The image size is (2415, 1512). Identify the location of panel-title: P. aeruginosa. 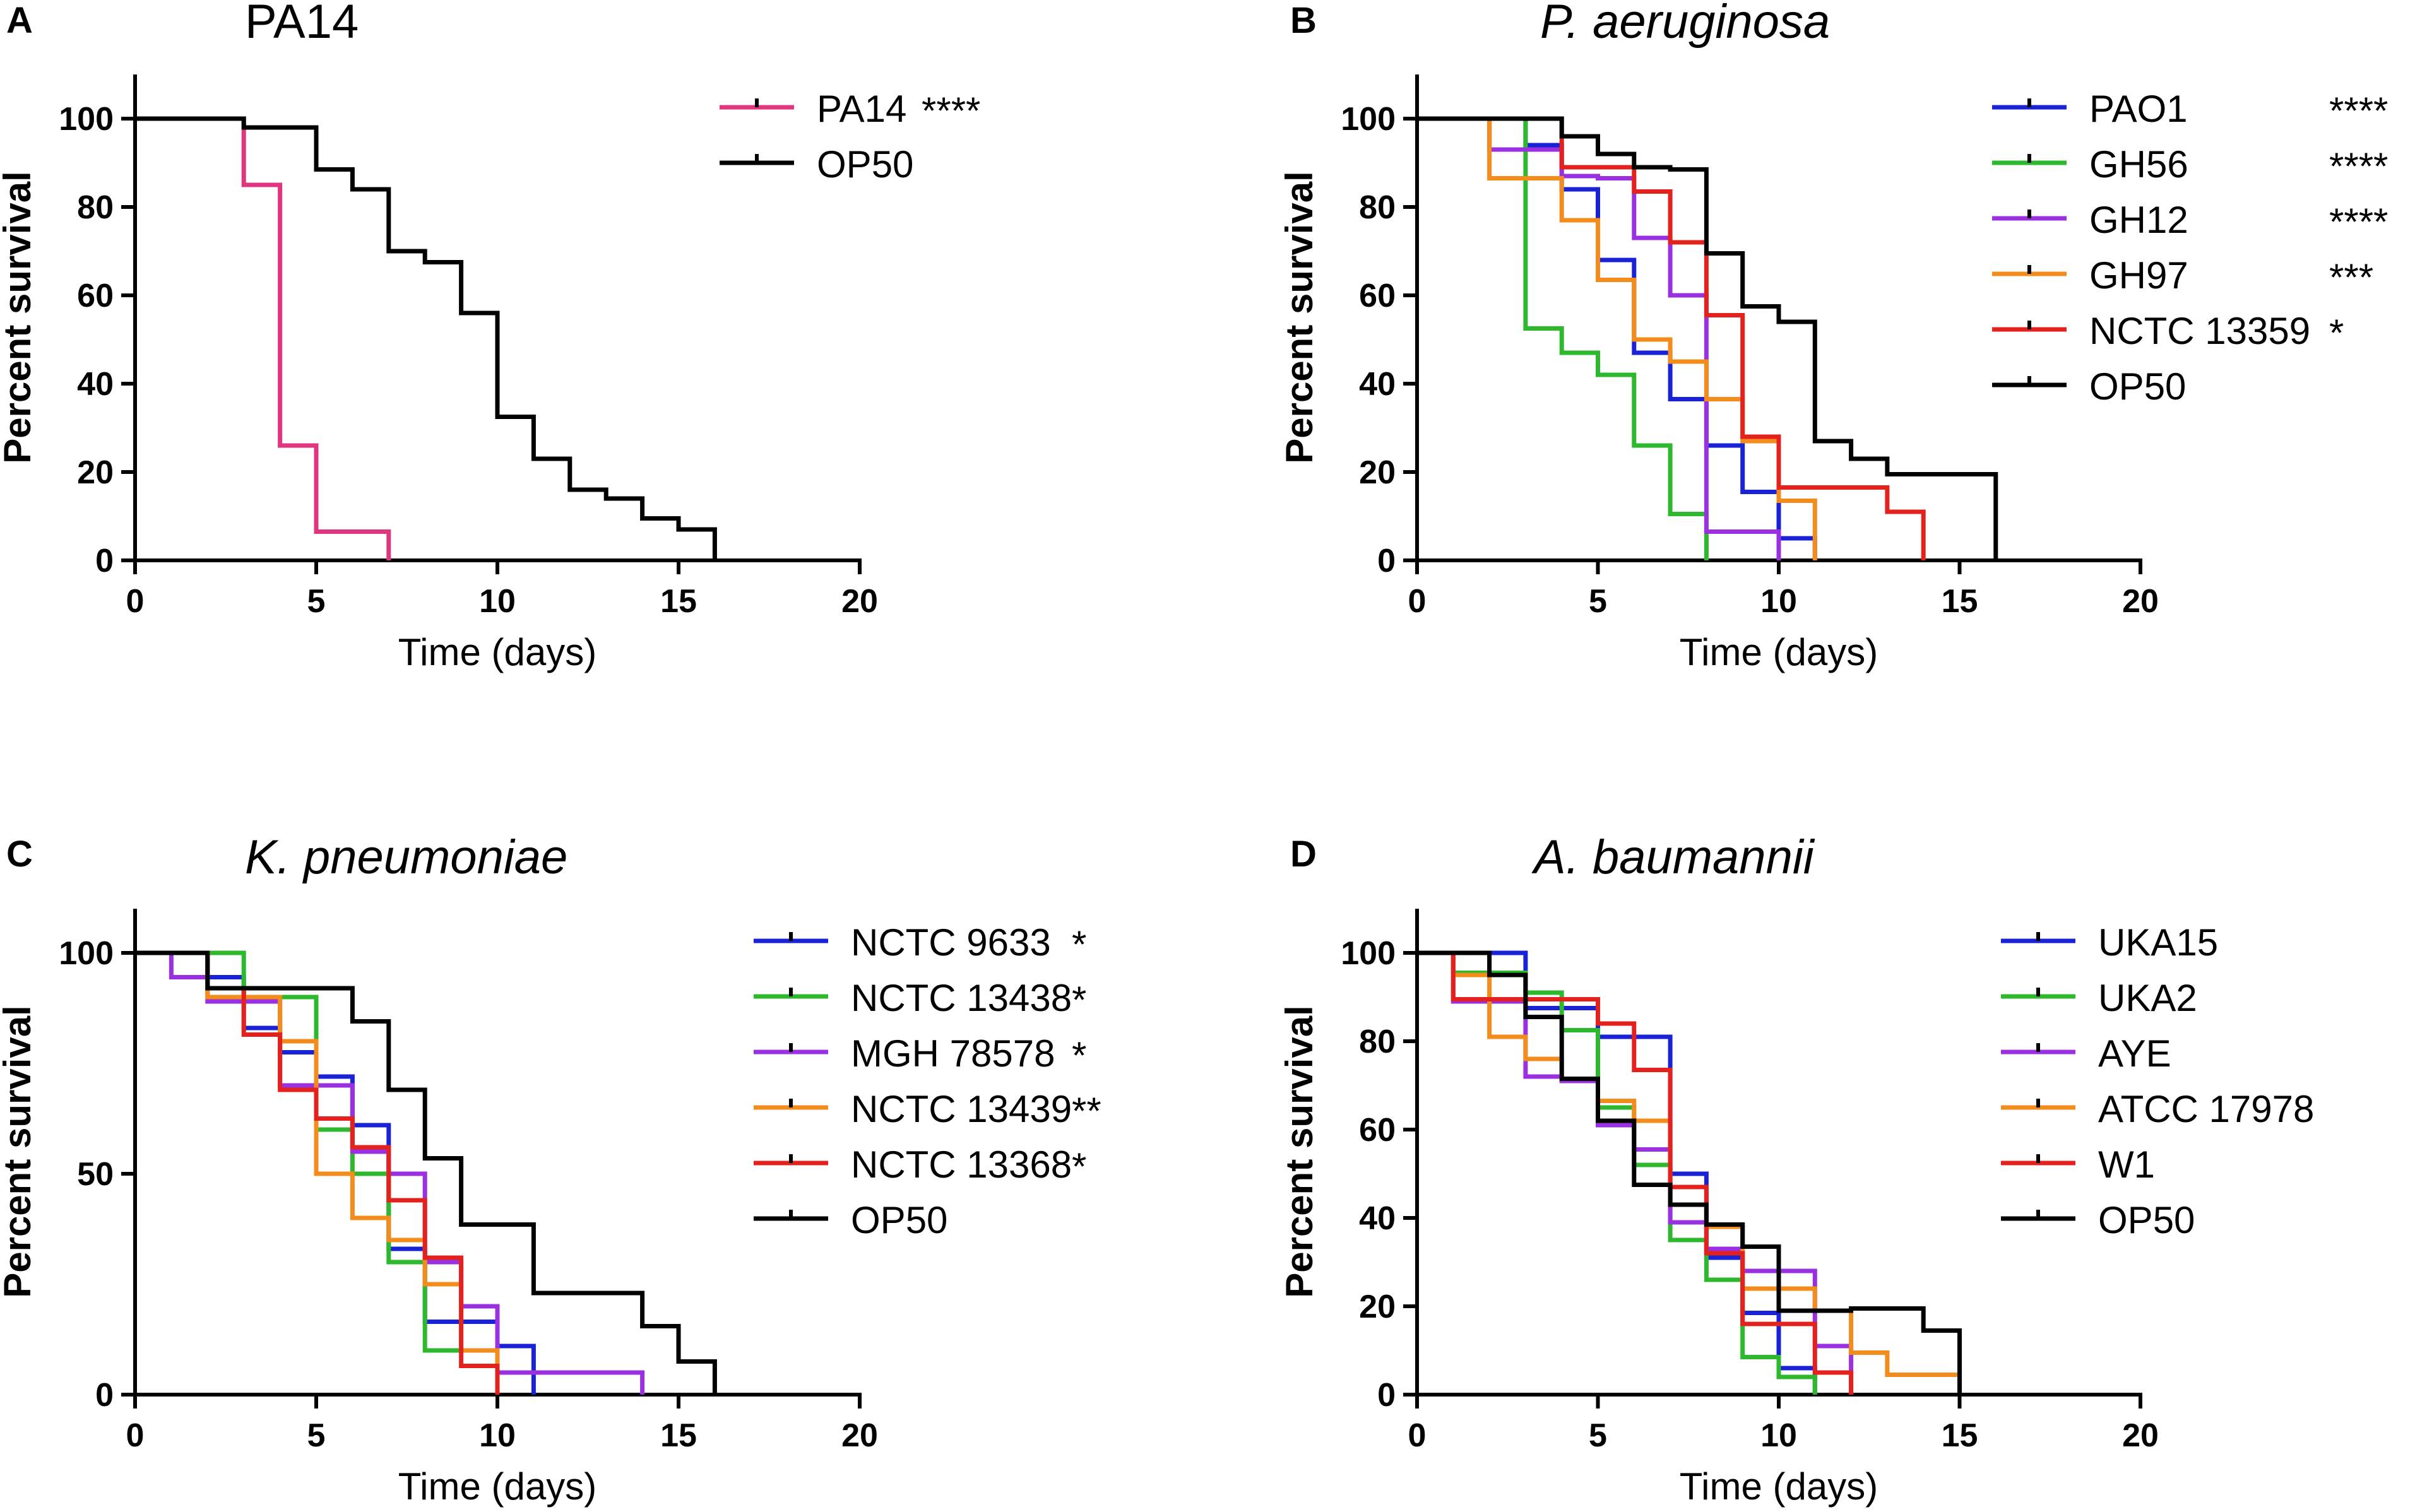
(1685, 25).